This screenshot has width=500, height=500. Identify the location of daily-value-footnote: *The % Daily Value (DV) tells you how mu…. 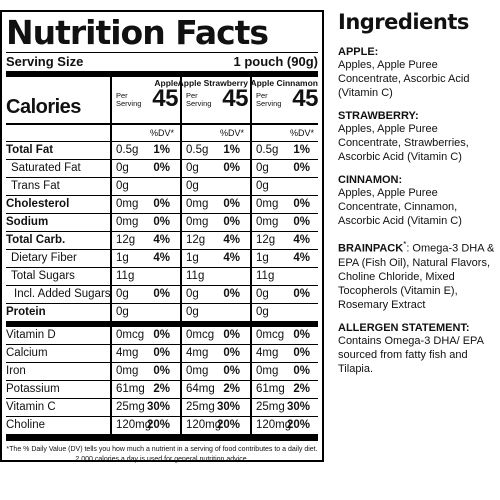
(162, 454).